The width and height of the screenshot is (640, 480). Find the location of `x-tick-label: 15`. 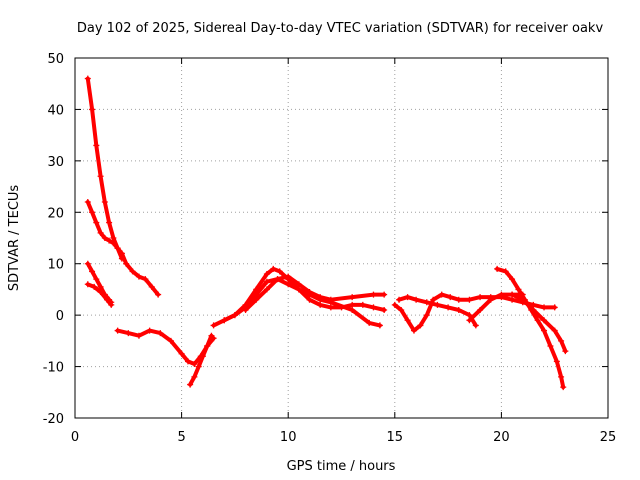

x-tick-label: 15 is located at coordinates (395, 437).